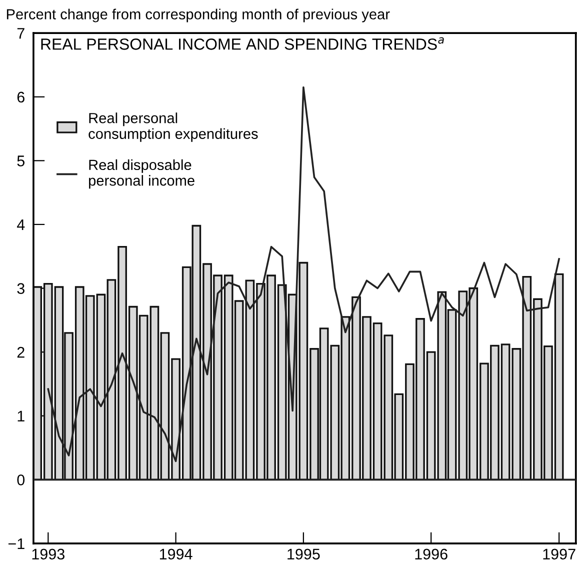 The width and height of the screenshot is (577, 580). I want to click on y-axis-title: Percent change from corresponding month of previous year, so click(198, 15).